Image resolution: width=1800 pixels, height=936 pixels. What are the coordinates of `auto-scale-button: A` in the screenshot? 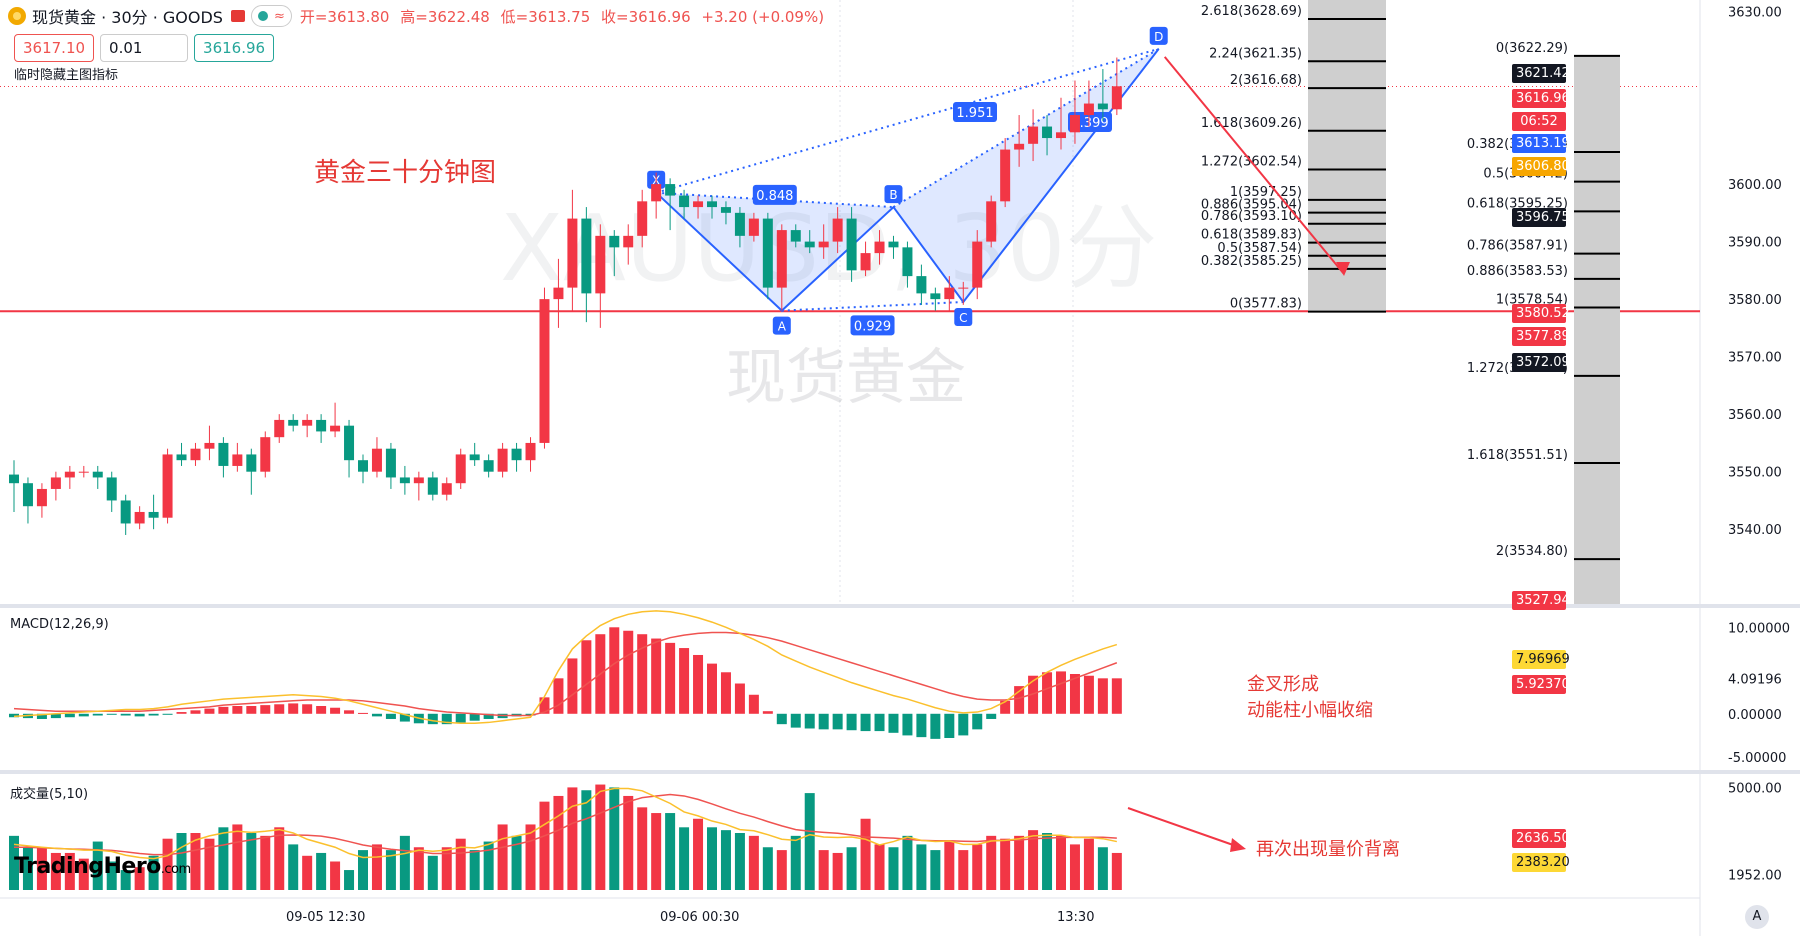 It's located at (1757, 917).